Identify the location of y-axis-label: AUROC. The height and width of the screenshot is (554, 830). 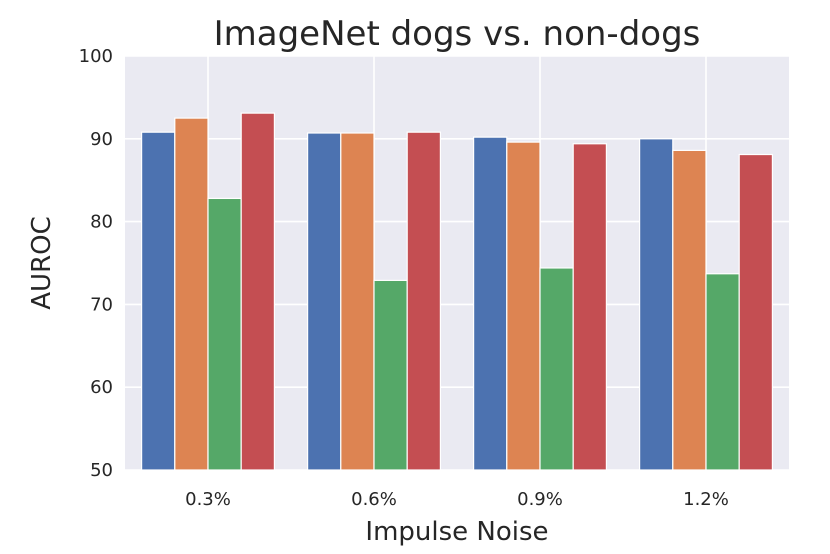
(42, 263).